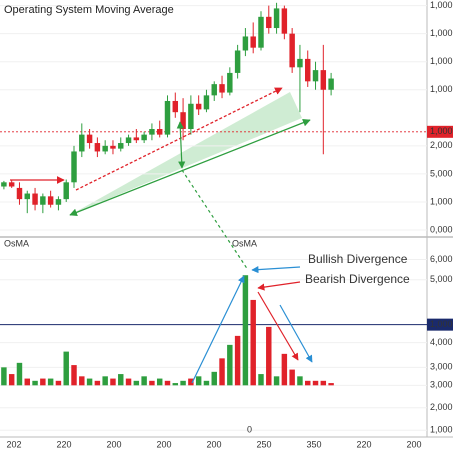  I want to click on price-box, so click(440, 131).